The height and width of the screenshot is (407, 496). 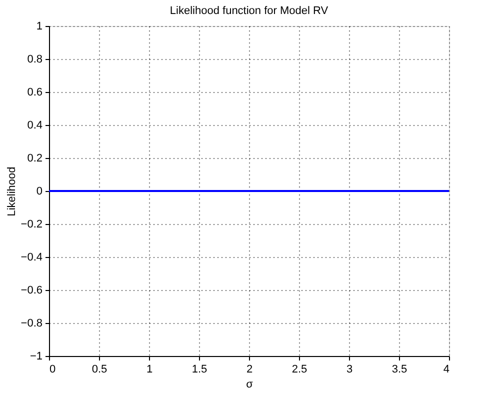 What do you see at coordinates (12, 191) in the screenshot?
I see `y-axis-title: Likelihood` at bounding box center [12, 191].